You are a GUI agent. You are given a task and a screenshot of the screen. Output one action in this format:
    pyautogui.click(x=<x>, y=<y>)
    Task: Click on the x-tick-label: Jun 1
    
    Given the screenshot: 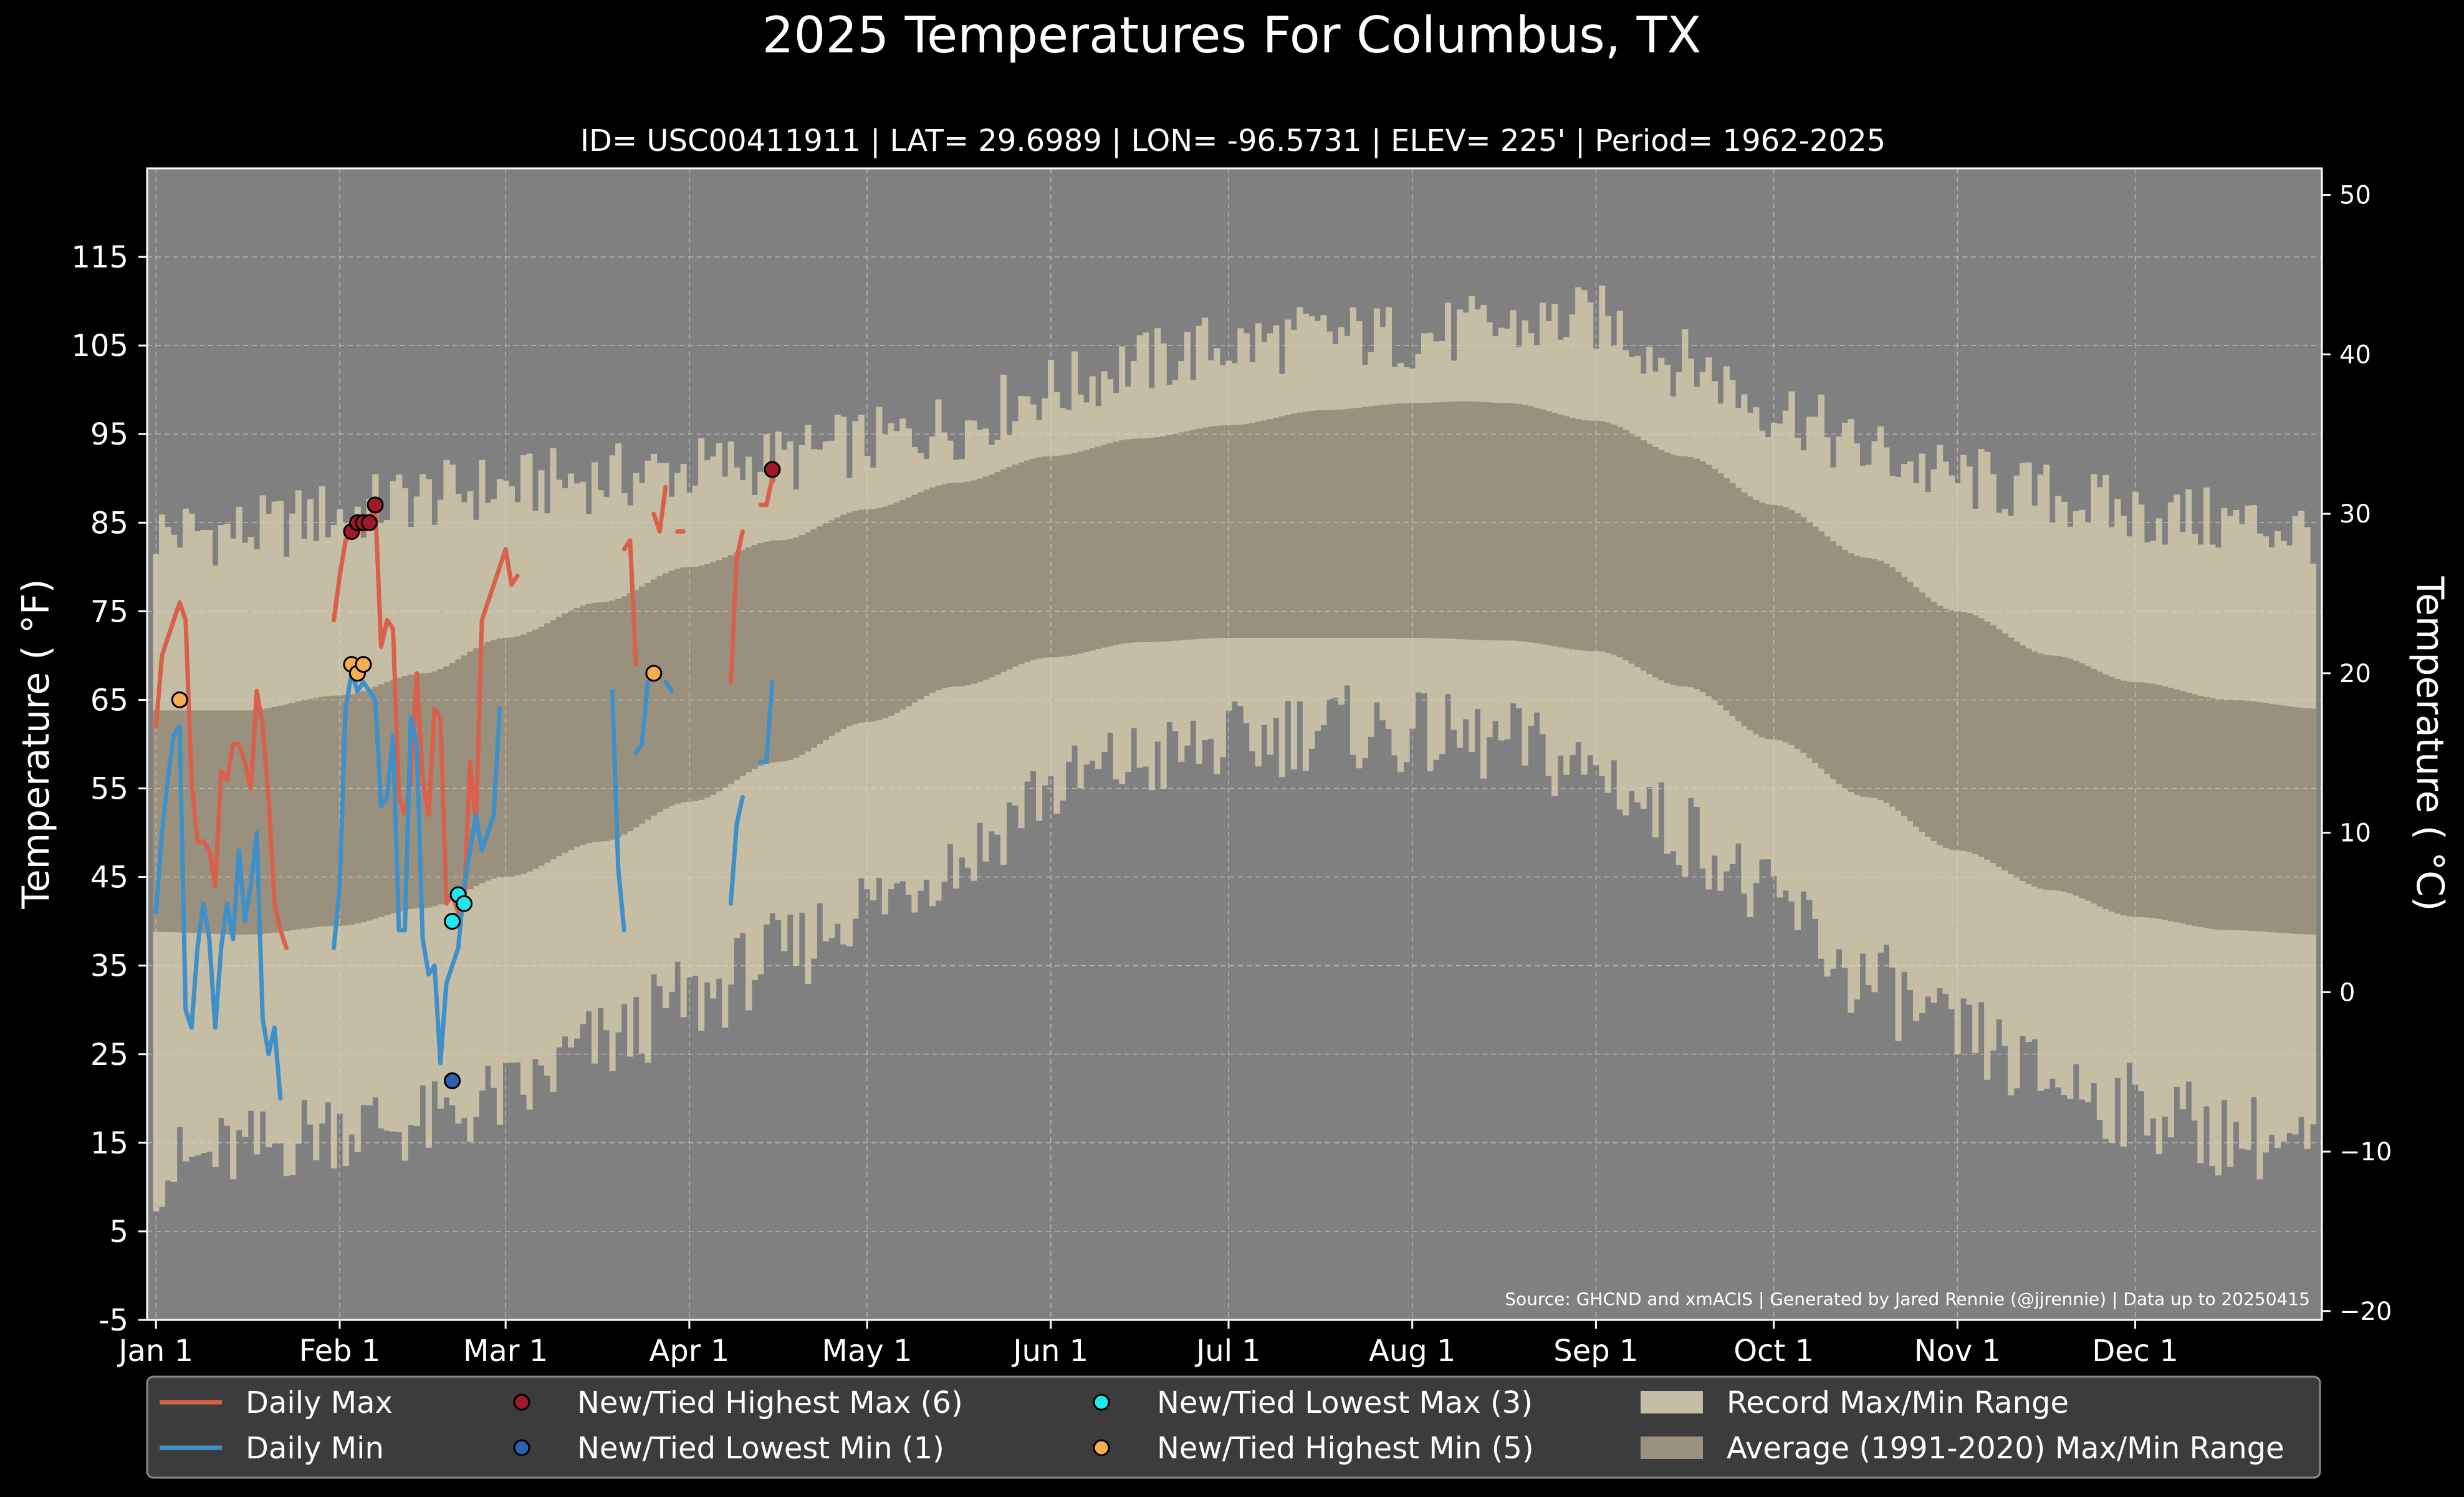 What is the action you would take?
    pyautogui.click(x=1049, y=1351)
    